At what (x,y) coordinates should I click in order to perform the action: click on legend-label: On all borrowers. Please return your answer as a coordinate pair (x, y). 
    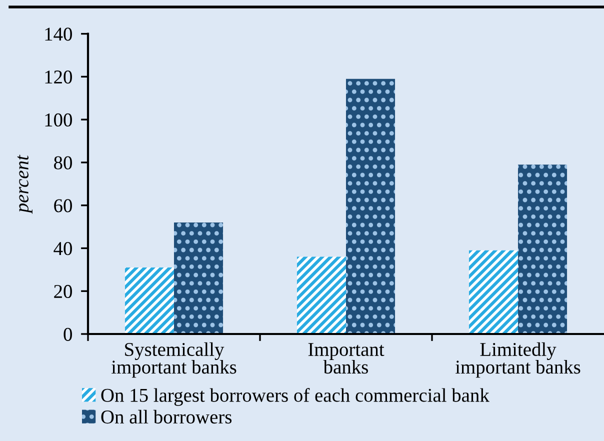
    Looking at the image, I should click on (166, 417).